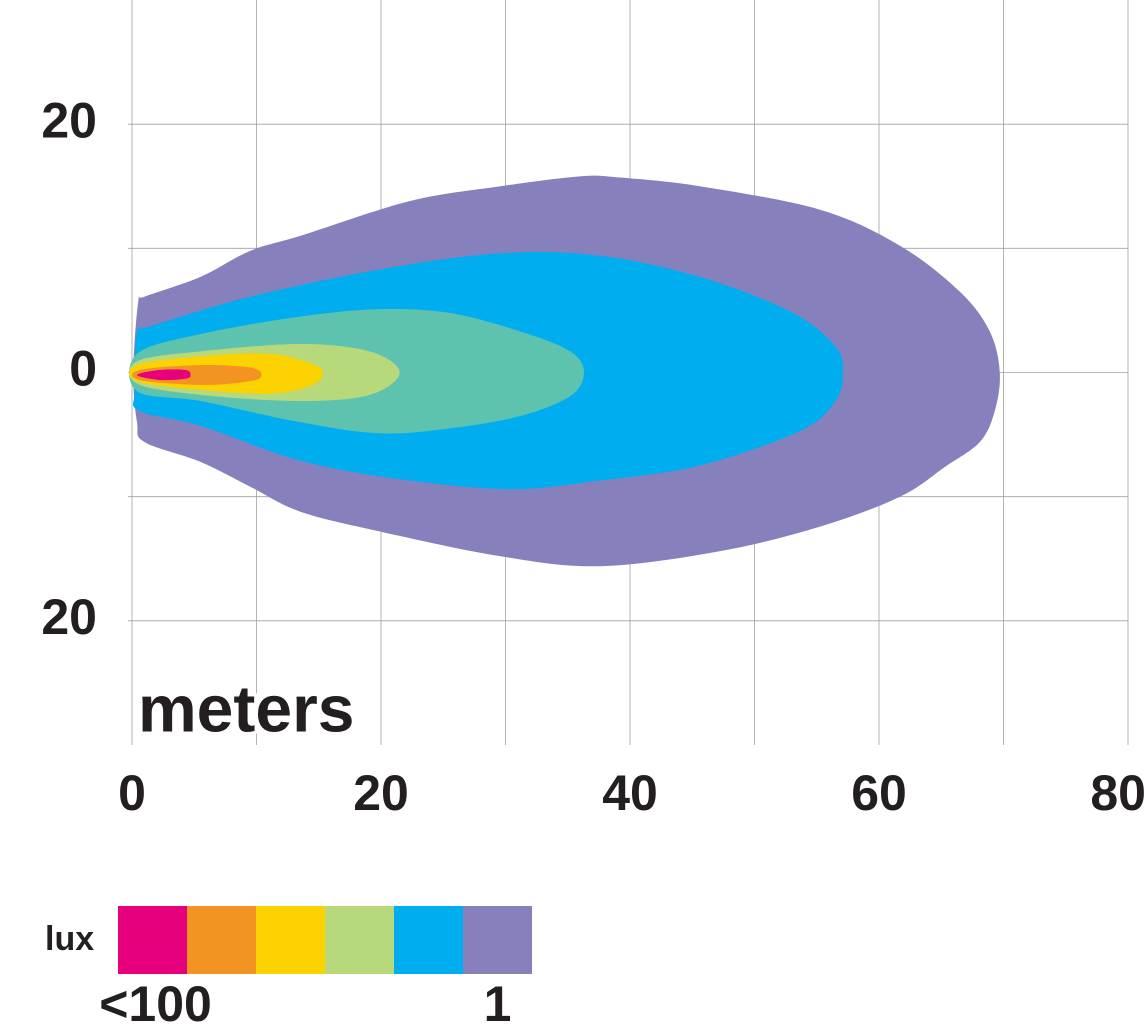  Describe the element at coordinates (163, 375) in the screenshot. I see `isolux-contour` at that location.